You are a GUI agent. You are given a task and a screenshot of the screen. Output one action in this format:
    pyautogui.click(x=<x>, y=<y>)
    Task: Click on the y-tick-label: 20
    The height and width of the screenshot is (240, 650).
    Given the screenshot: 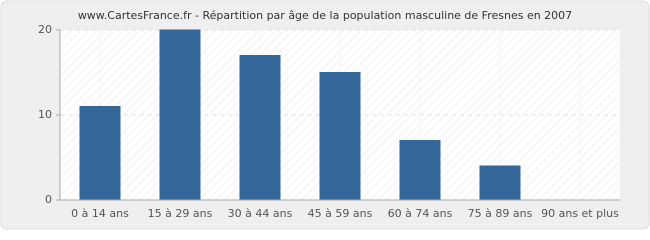 What is the action you would take?
    pyautogui.click(x=45, y=29)
    